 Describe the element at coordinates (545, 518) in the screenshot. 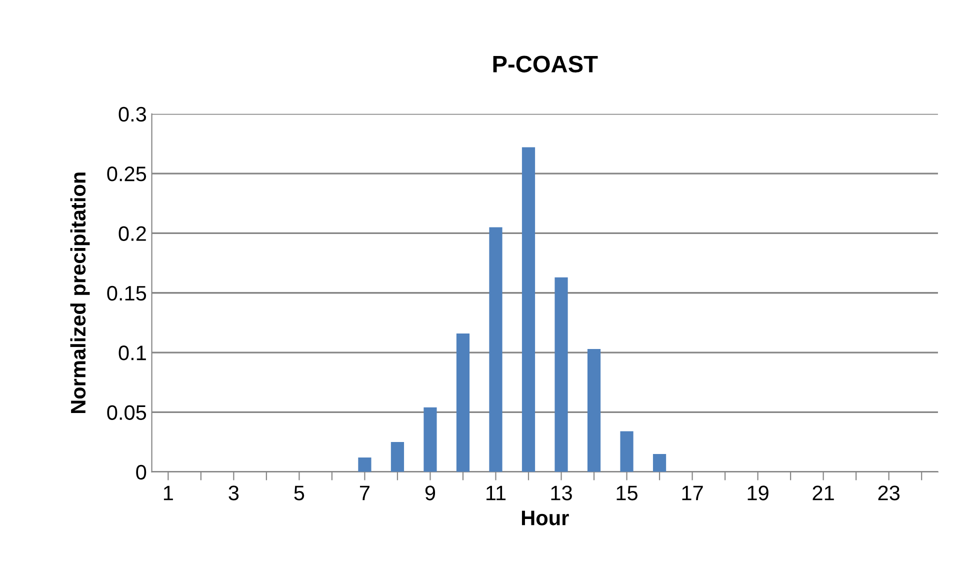

I see `x-axis-title: Hour` at that location.